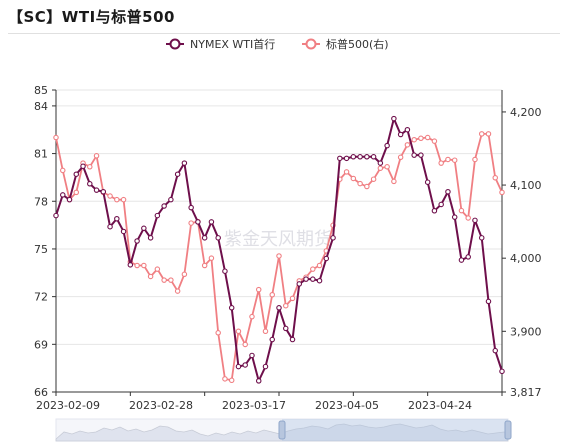 The height and width of the screenshot is (448, 568). I want to click on legend: NYMEX WTI首行 标普500(右), so click(277, 44).